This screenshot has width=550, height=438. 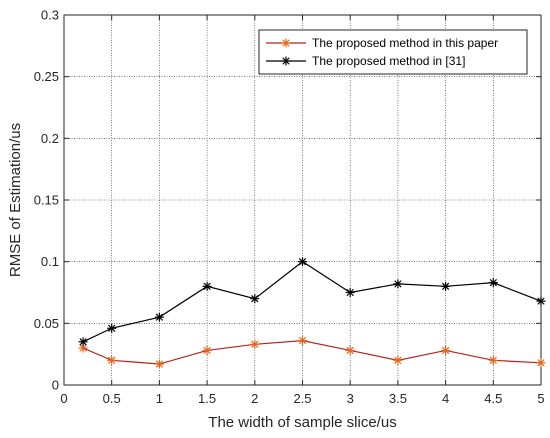 I want to click on x-tick-label: 4, so click(x=445, y=398).